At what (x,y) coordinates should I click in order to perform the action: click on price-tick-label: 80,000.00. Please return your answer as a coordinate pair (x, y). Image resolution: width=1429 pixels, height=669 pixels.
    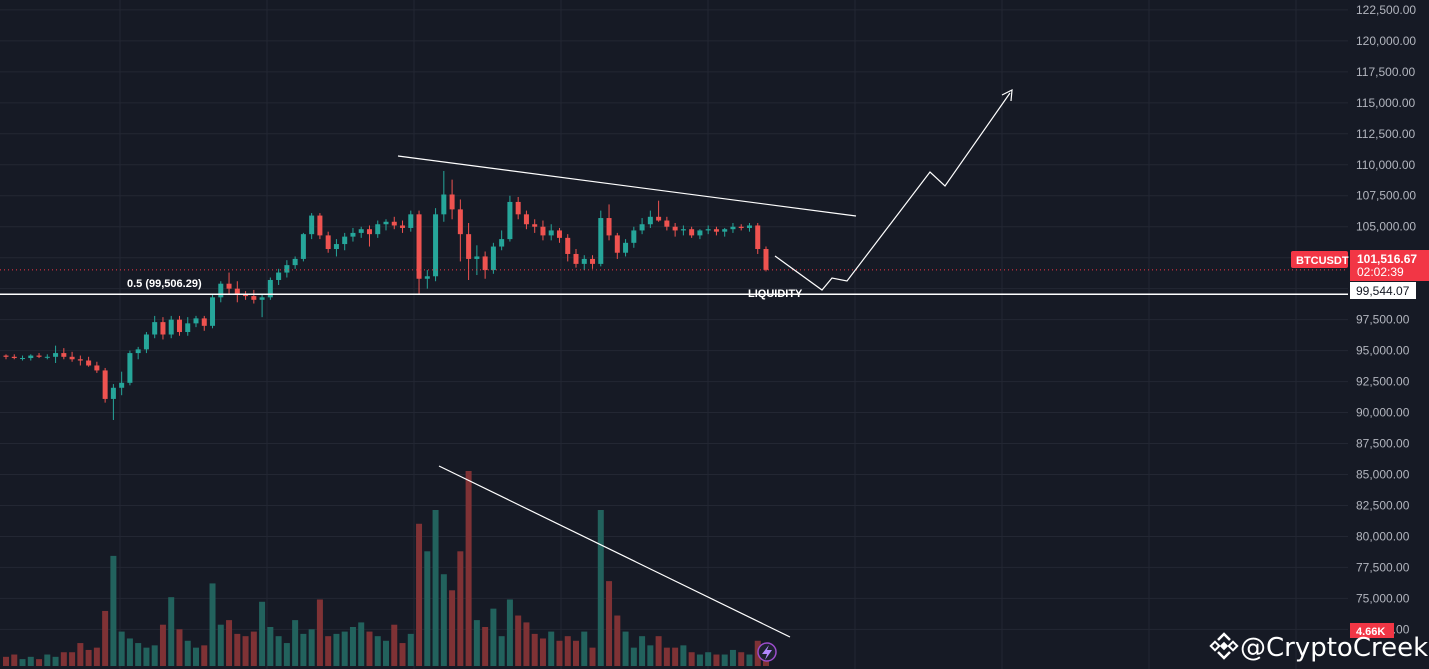
    Looking at the image, I should click on (1383, 536).